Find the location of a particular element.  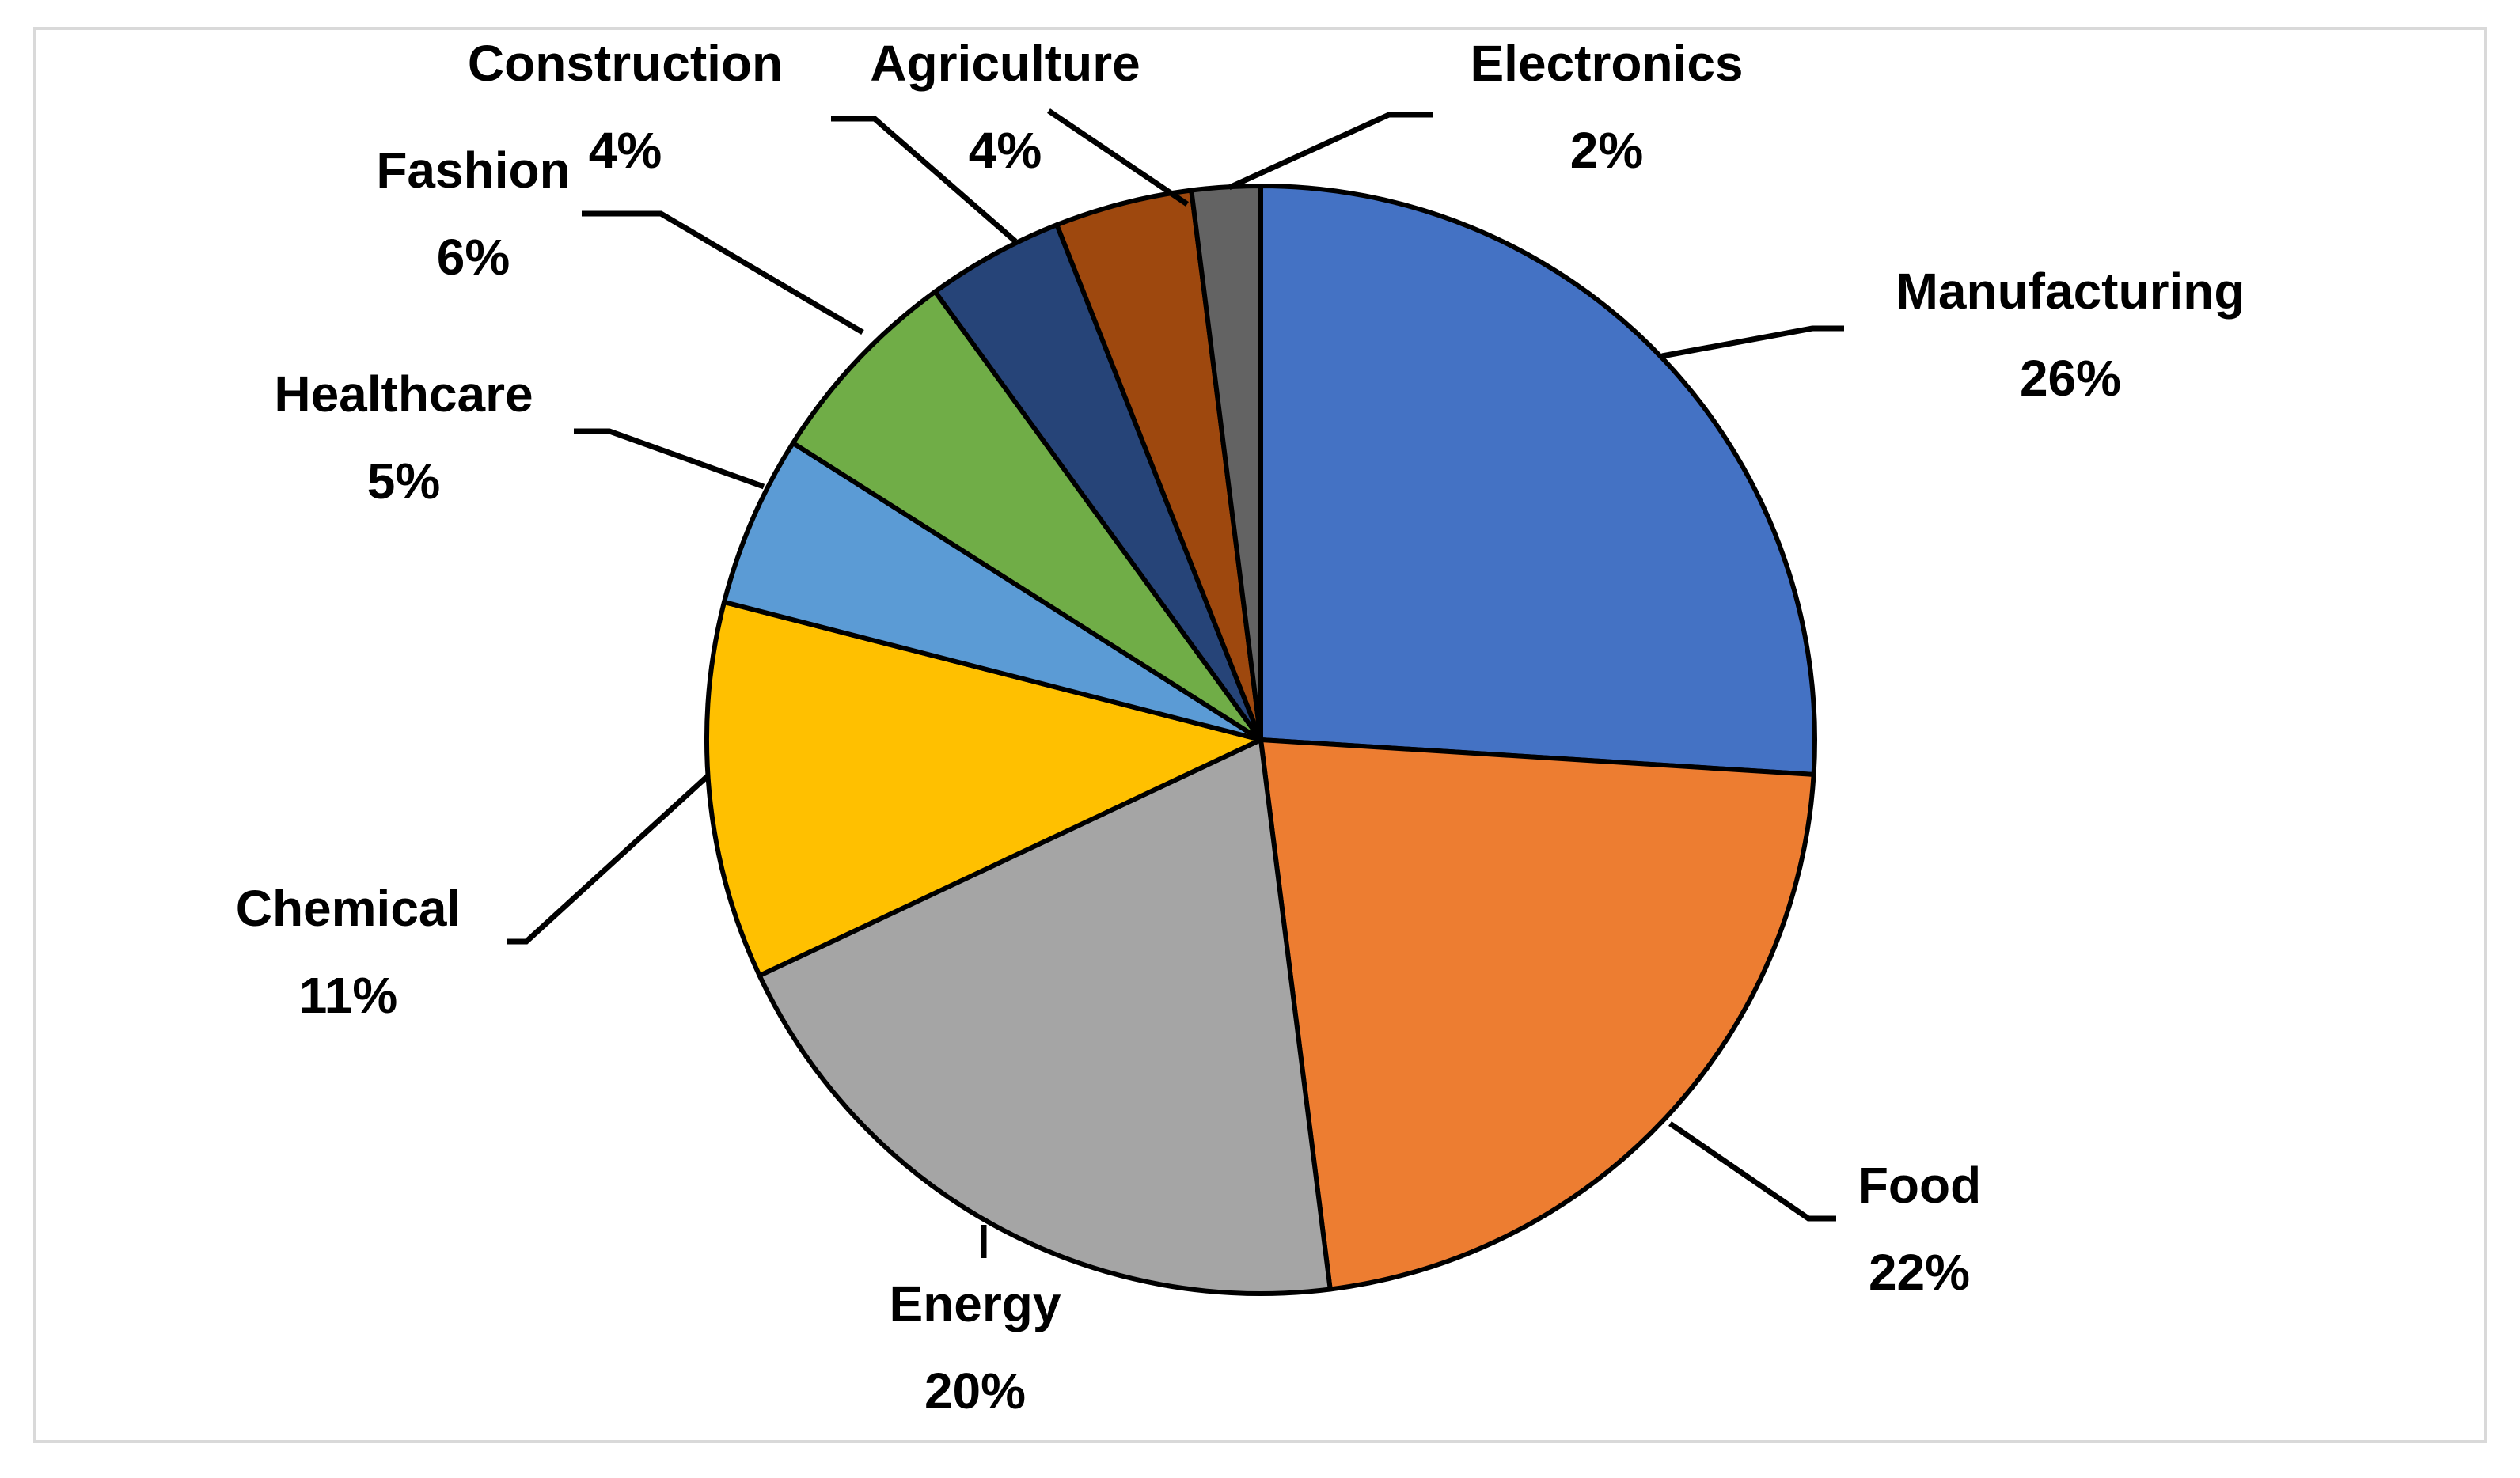

slice-value-food: 22% is located at coordinates (1920, 1272).